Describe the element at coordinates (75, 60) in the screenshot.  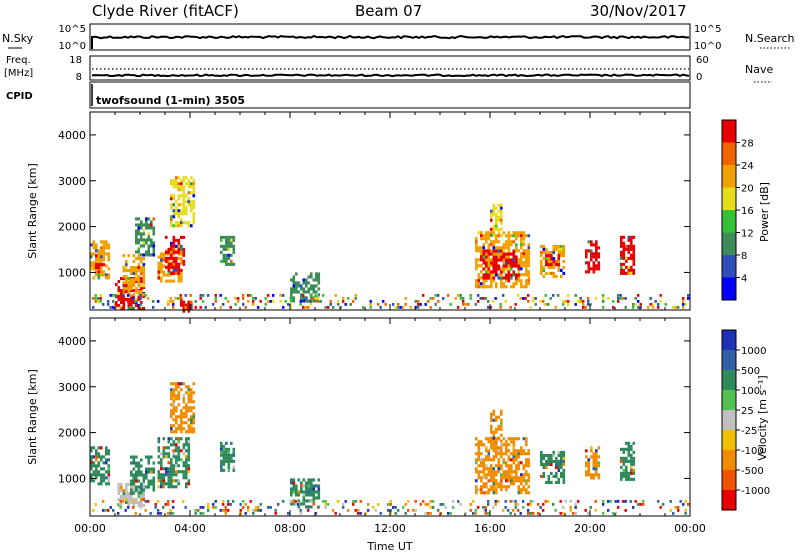
I see `freq-tick-top: 18` at that location.